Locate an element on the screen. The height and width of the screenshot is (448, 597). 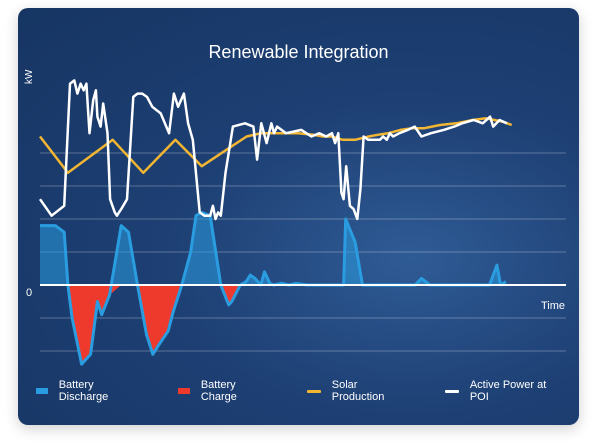
legend-item-active-power-poi: Active Power at POI is located at coordinates (505, 391).